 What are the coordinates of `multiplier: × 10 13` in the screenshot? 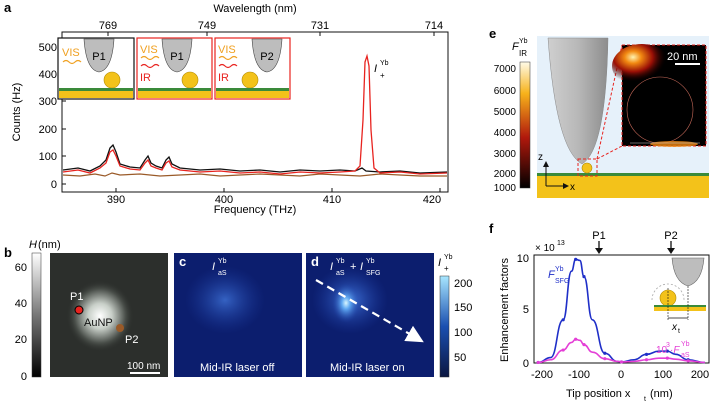 It's located at (550, 247).